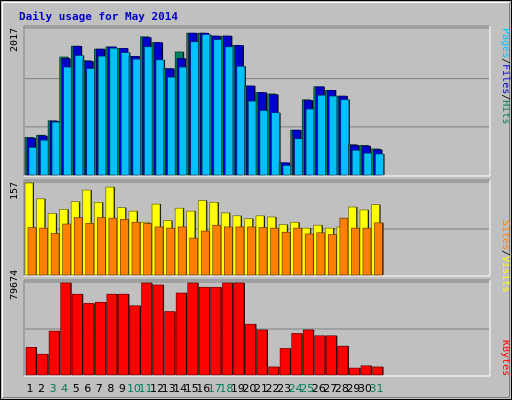 This screenshot has height=400, width=512. I want to click on day-label-12: 12, so click(157, 388).